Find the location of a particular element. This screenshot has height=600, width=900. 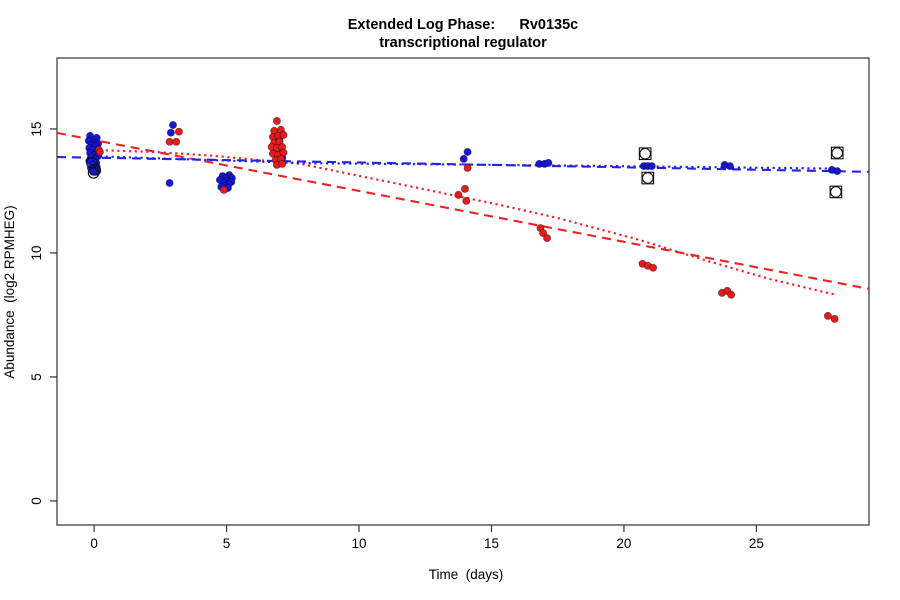

blue-dashed-fit-line is located at coordinates (463, 164).